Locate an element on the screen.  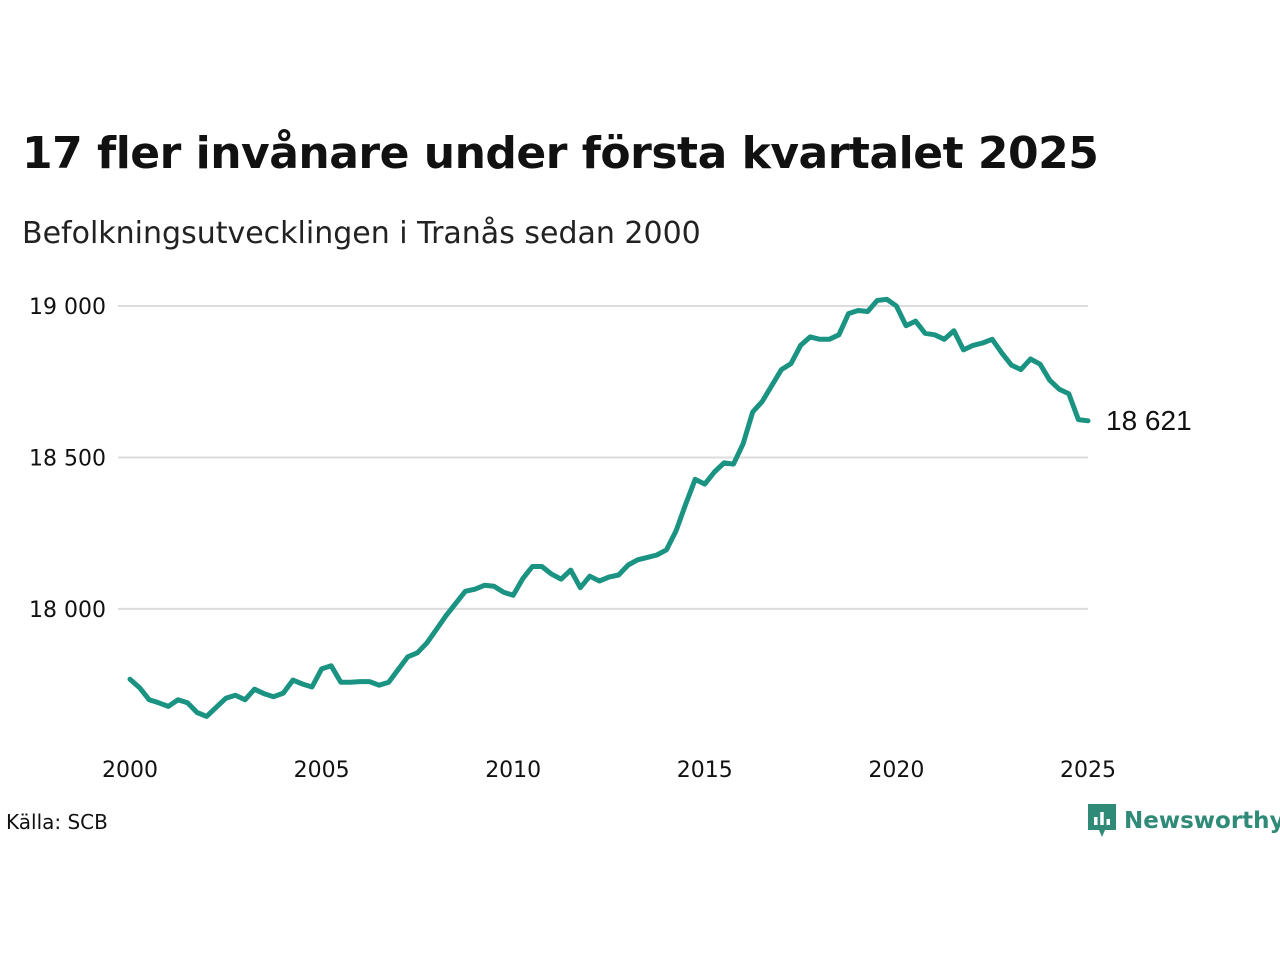
x-tick-label: 2005 is located at coordinates (322, 770).